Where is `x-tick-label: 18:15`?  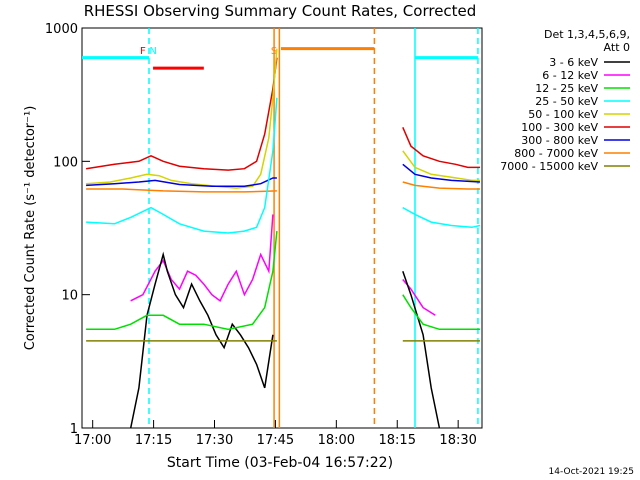
x-tick-label: 18:15 is located at coordinates (397, 440).